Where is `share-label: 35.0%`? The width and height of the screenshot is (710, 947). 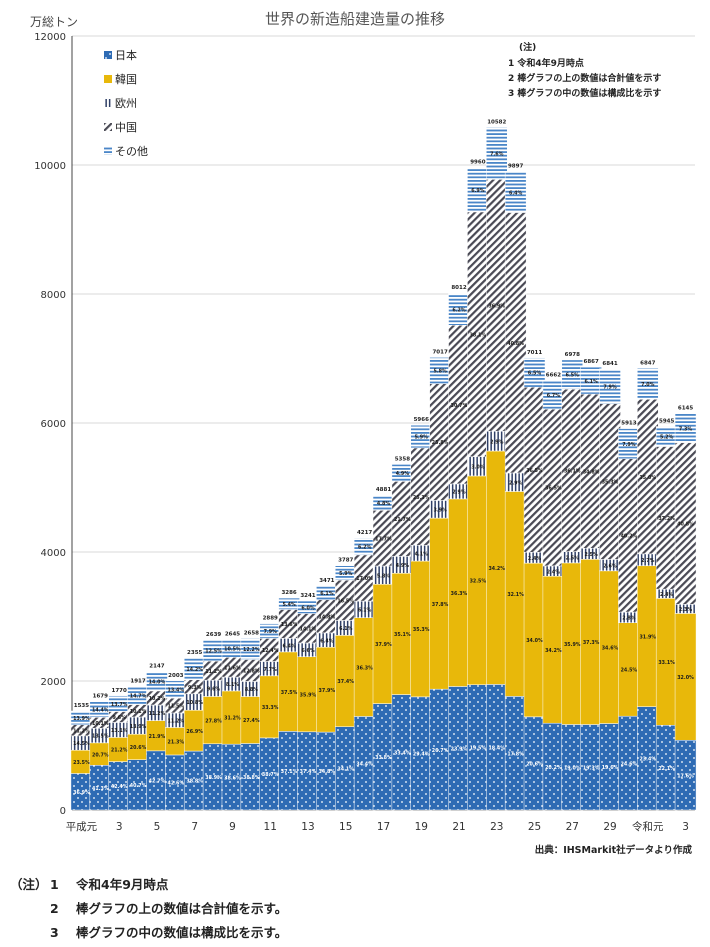
share-label: 35.0% is located at coordinates (647, 478).